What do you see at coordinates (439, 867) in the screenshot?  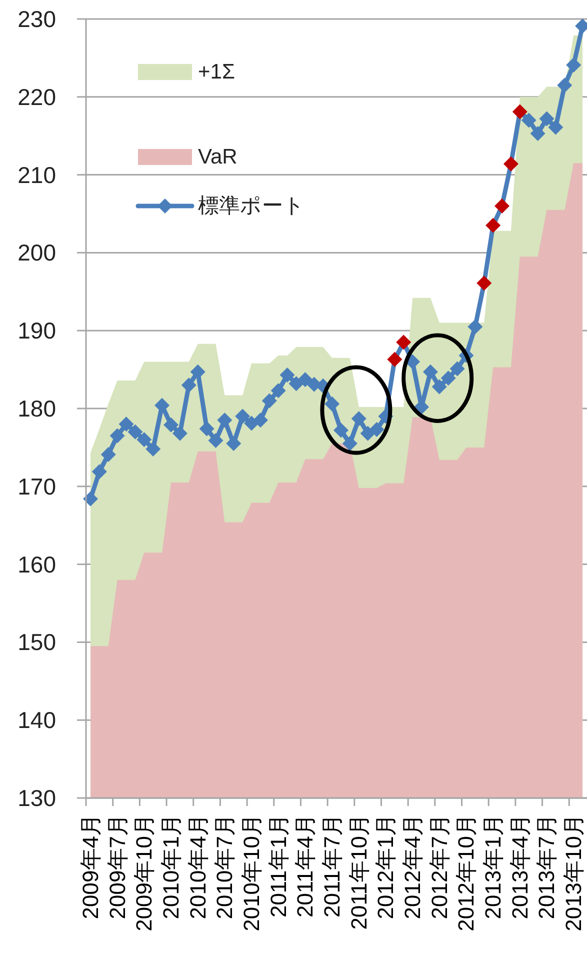 I see `x-tick-label: 2012年7月` at bounding box center [439, 867].